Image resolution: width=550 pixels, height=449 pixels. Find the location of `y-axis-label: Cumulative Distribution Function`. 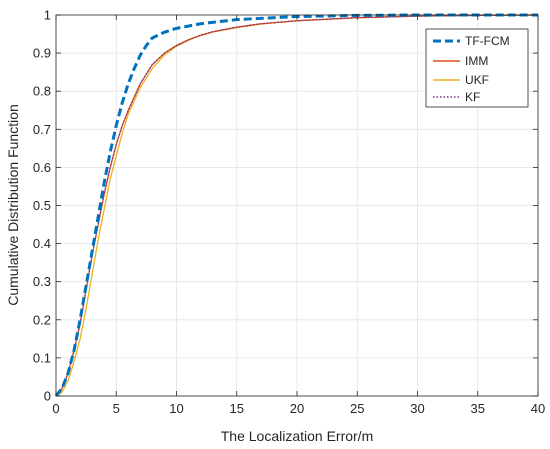

y-axis-label: Cumulative Distribution Function is located at coordinates (13, 205).